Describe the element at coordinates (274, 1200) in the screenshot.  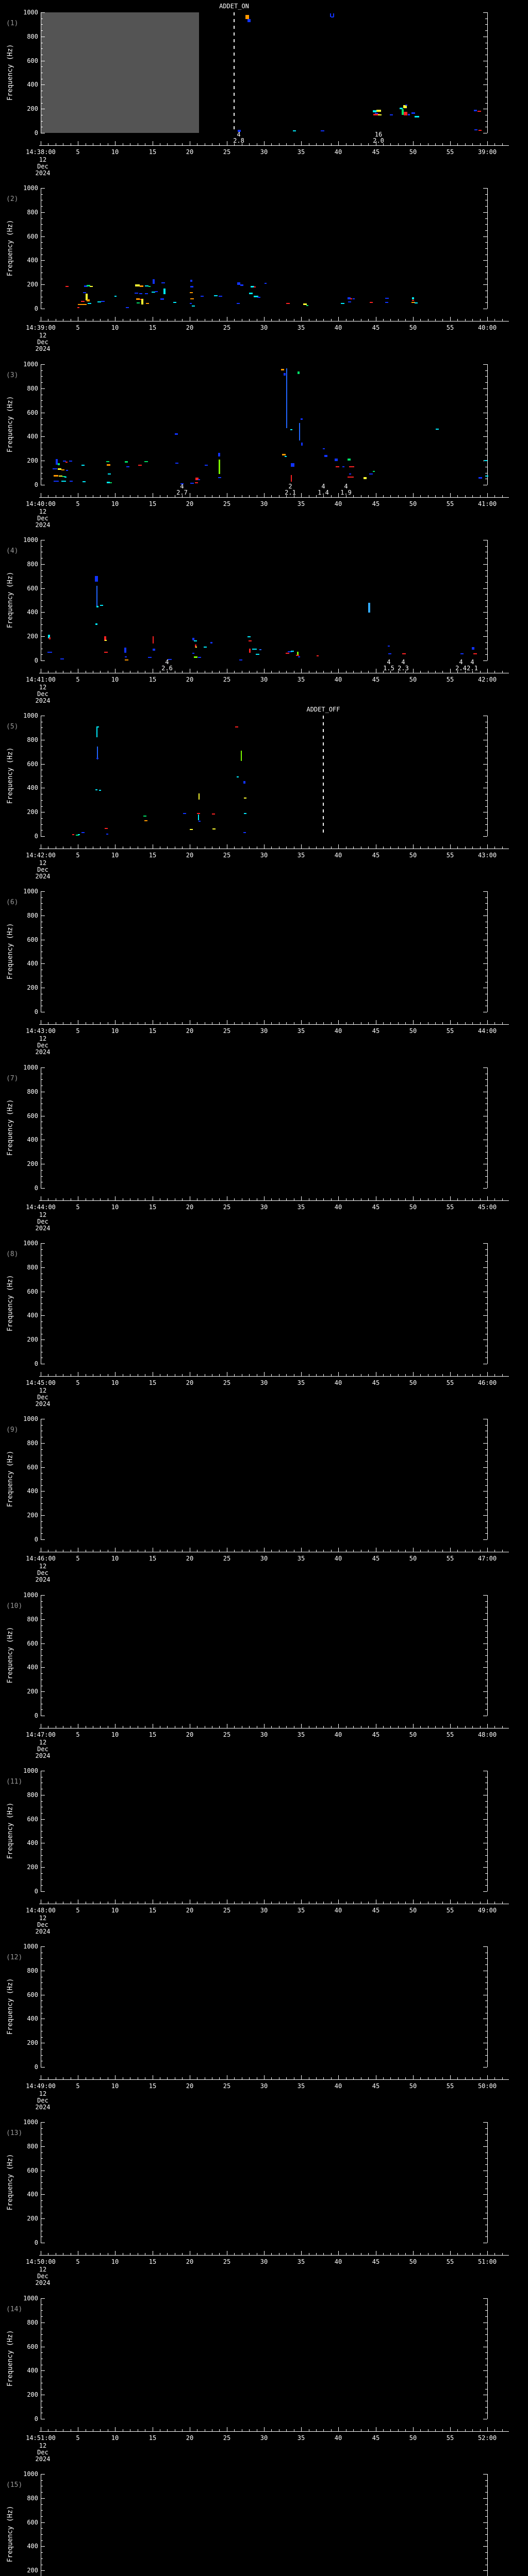
I see `x-axis` at that location.